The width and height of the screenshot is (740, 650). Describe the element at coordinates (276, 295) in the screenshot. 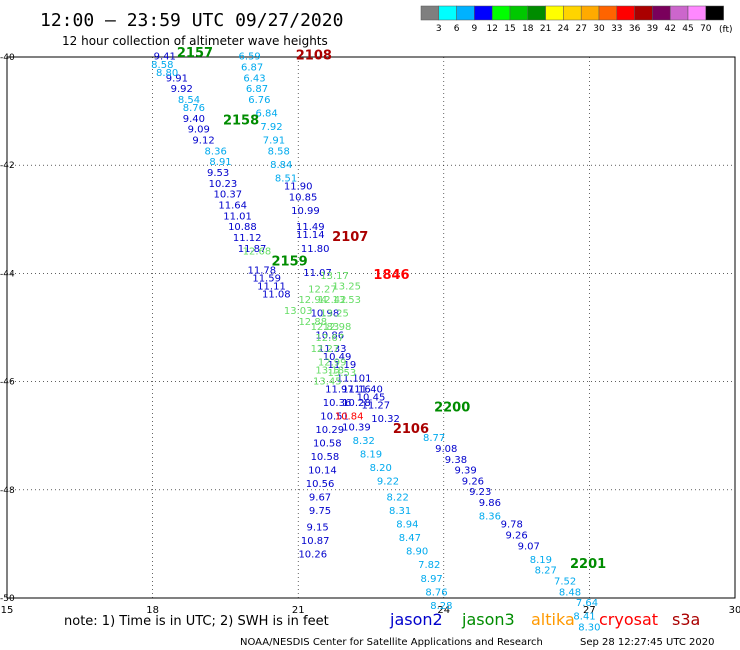

I see `data-point-label: 11.08` at that location.